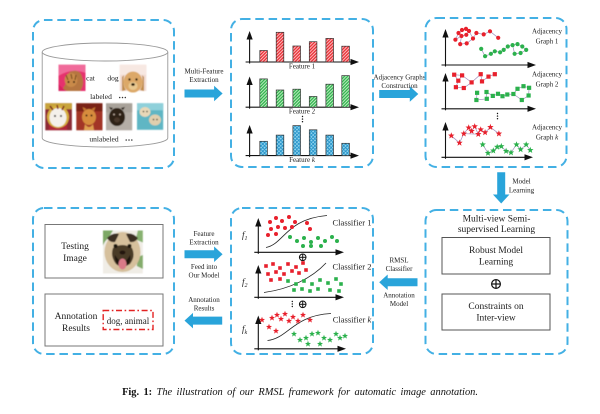 Image resolution: width=600 pixels, height=414 pixels. What do you see at coordinates (103, 139) in the screenshot?
I see `svg-text: unlabeled` at bounding box center [103, 139].